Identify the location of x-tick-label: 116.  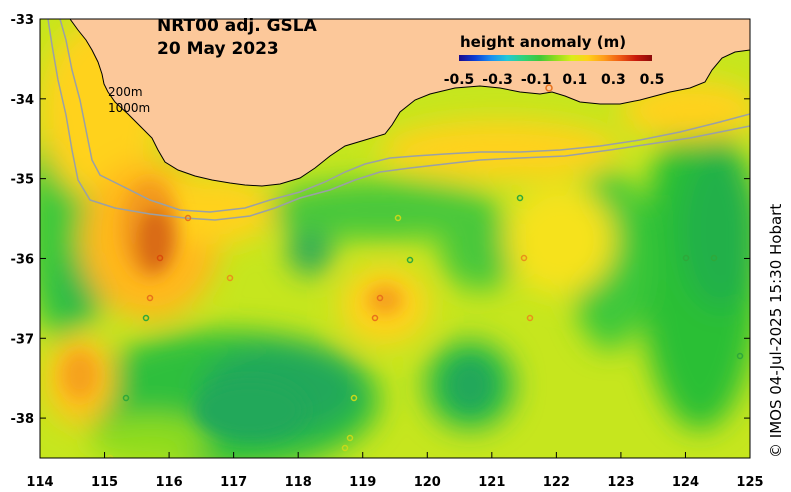
(169, 482).